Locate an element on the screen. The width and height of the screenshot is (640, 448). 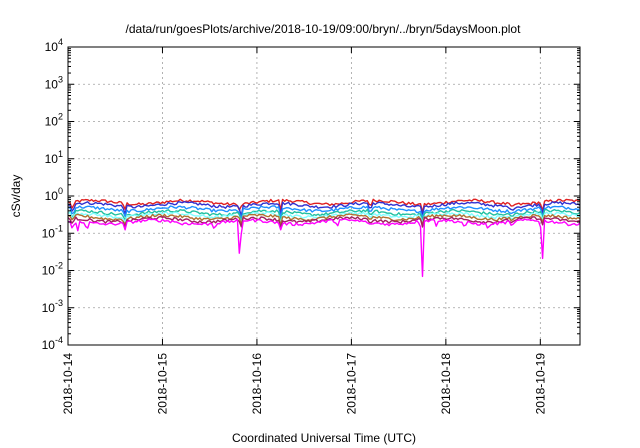
y-tick-label: 10¹ is located at coordinates (54, 157).